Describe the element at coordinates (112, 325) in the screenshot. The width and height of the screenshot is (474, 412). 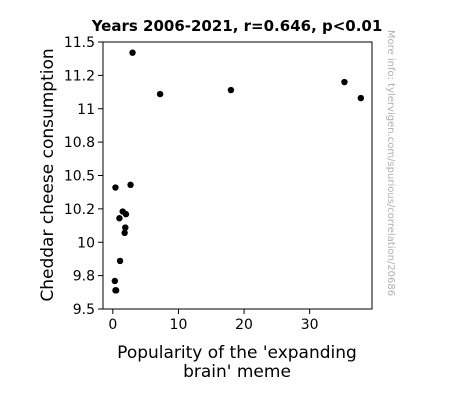
I see `x-tick-label: 0` at that location.